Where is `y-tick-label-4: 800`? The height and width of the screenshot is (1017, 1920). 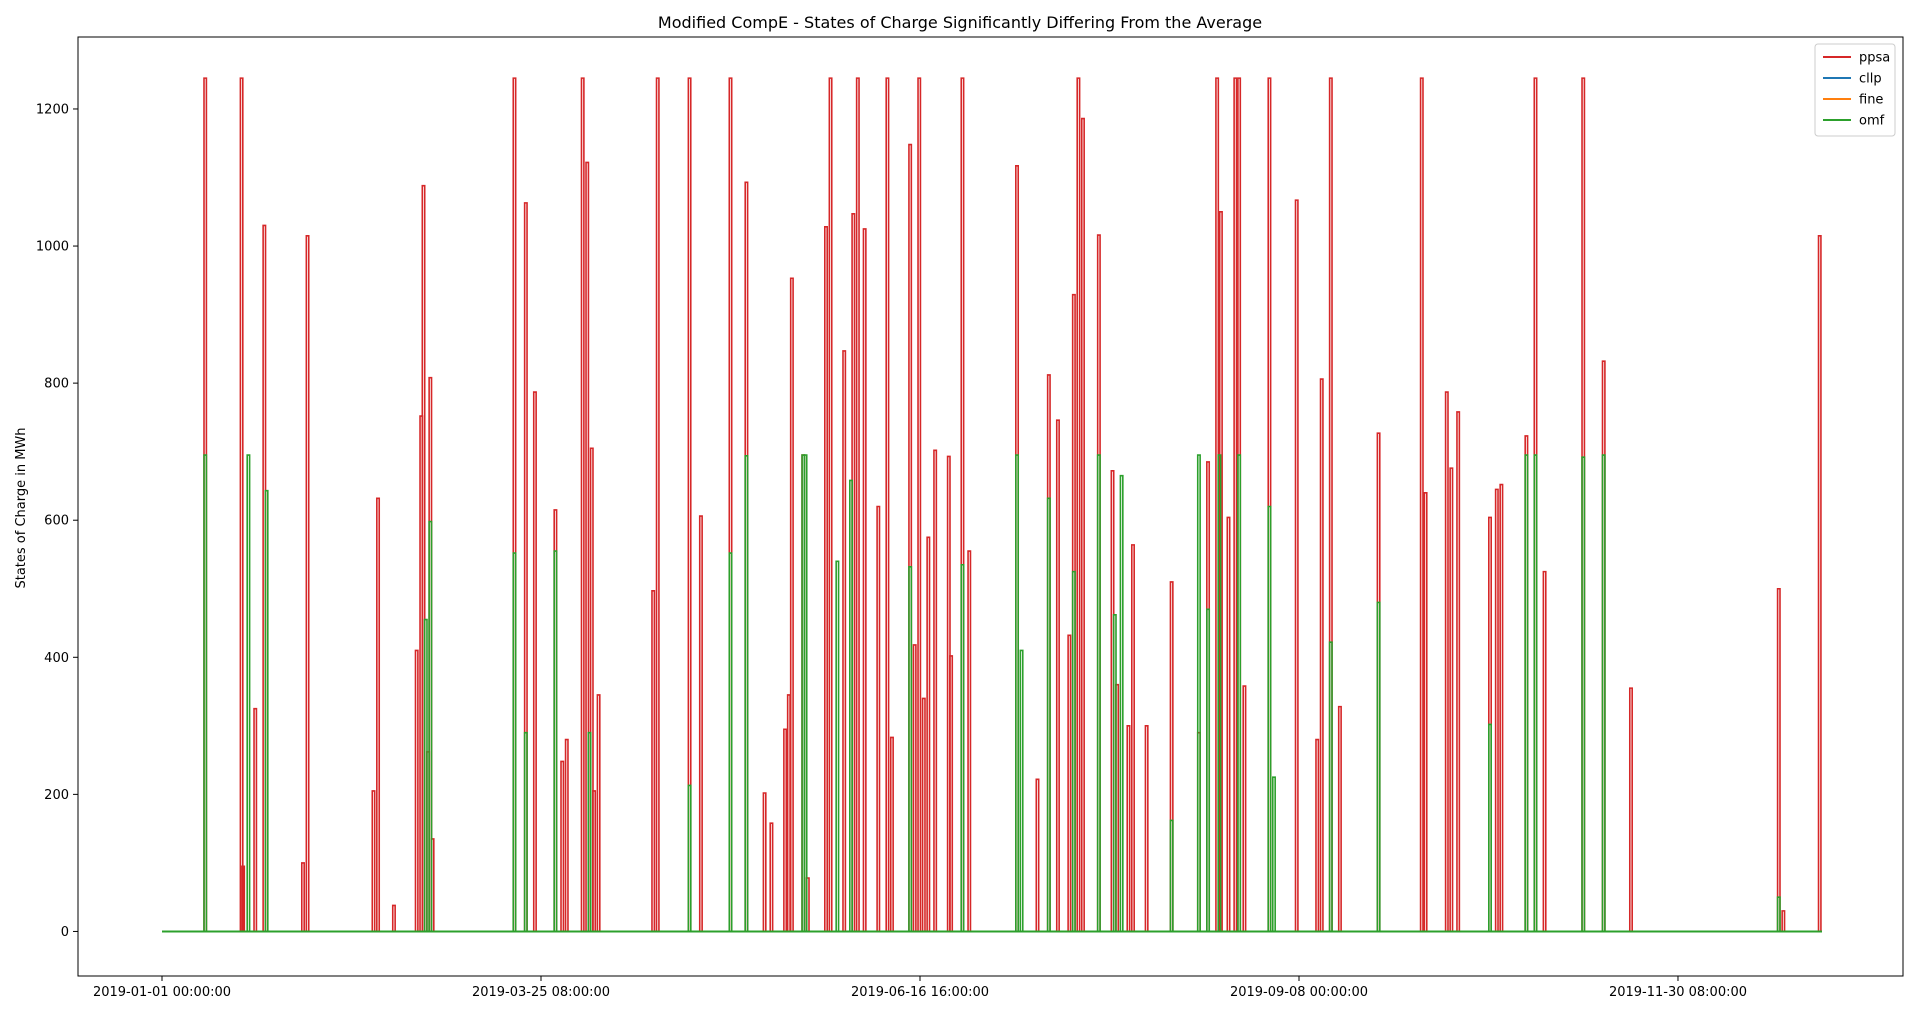 y-tick-label-4: 800 is located at coordinates (56, 384).